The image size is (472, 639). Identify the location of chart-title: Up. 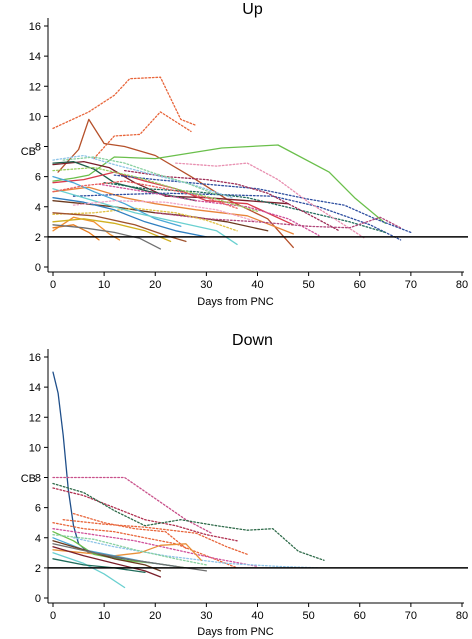
(252, 9).